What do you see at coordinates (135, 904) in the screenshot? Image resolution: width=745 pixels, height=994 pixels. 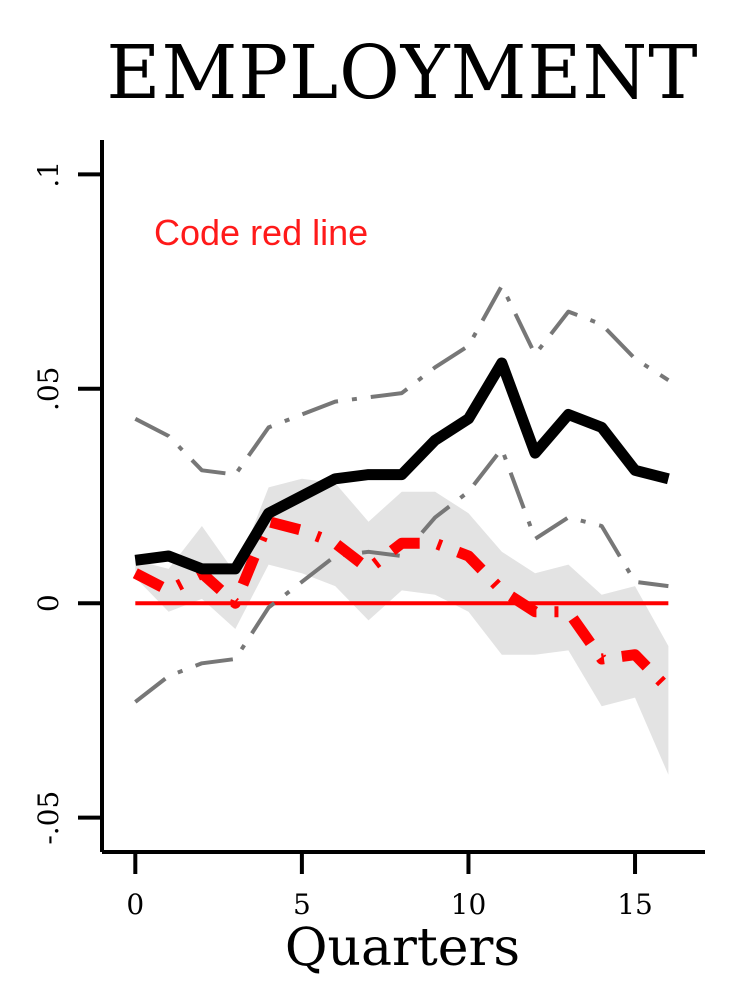 I see `x-tick-label: 0` at bounding box center [135, 904].